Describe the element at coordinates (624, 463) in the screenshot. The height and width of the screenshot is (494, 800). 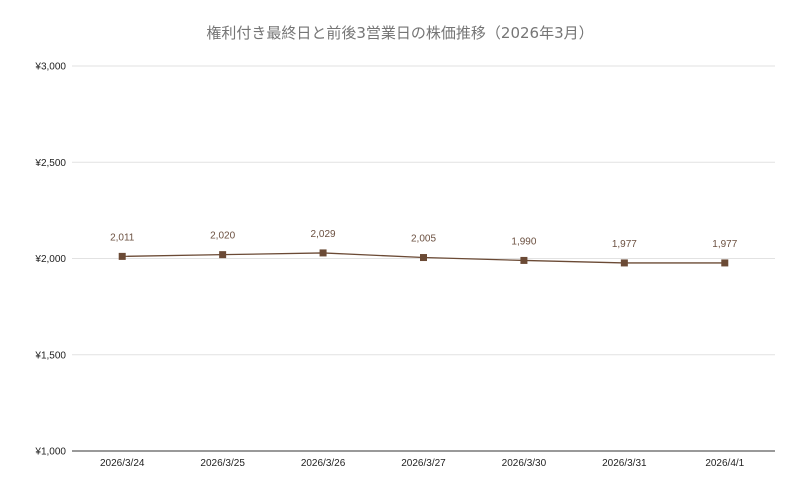
I see `x-tick-label: 2026/3/31` at that location.